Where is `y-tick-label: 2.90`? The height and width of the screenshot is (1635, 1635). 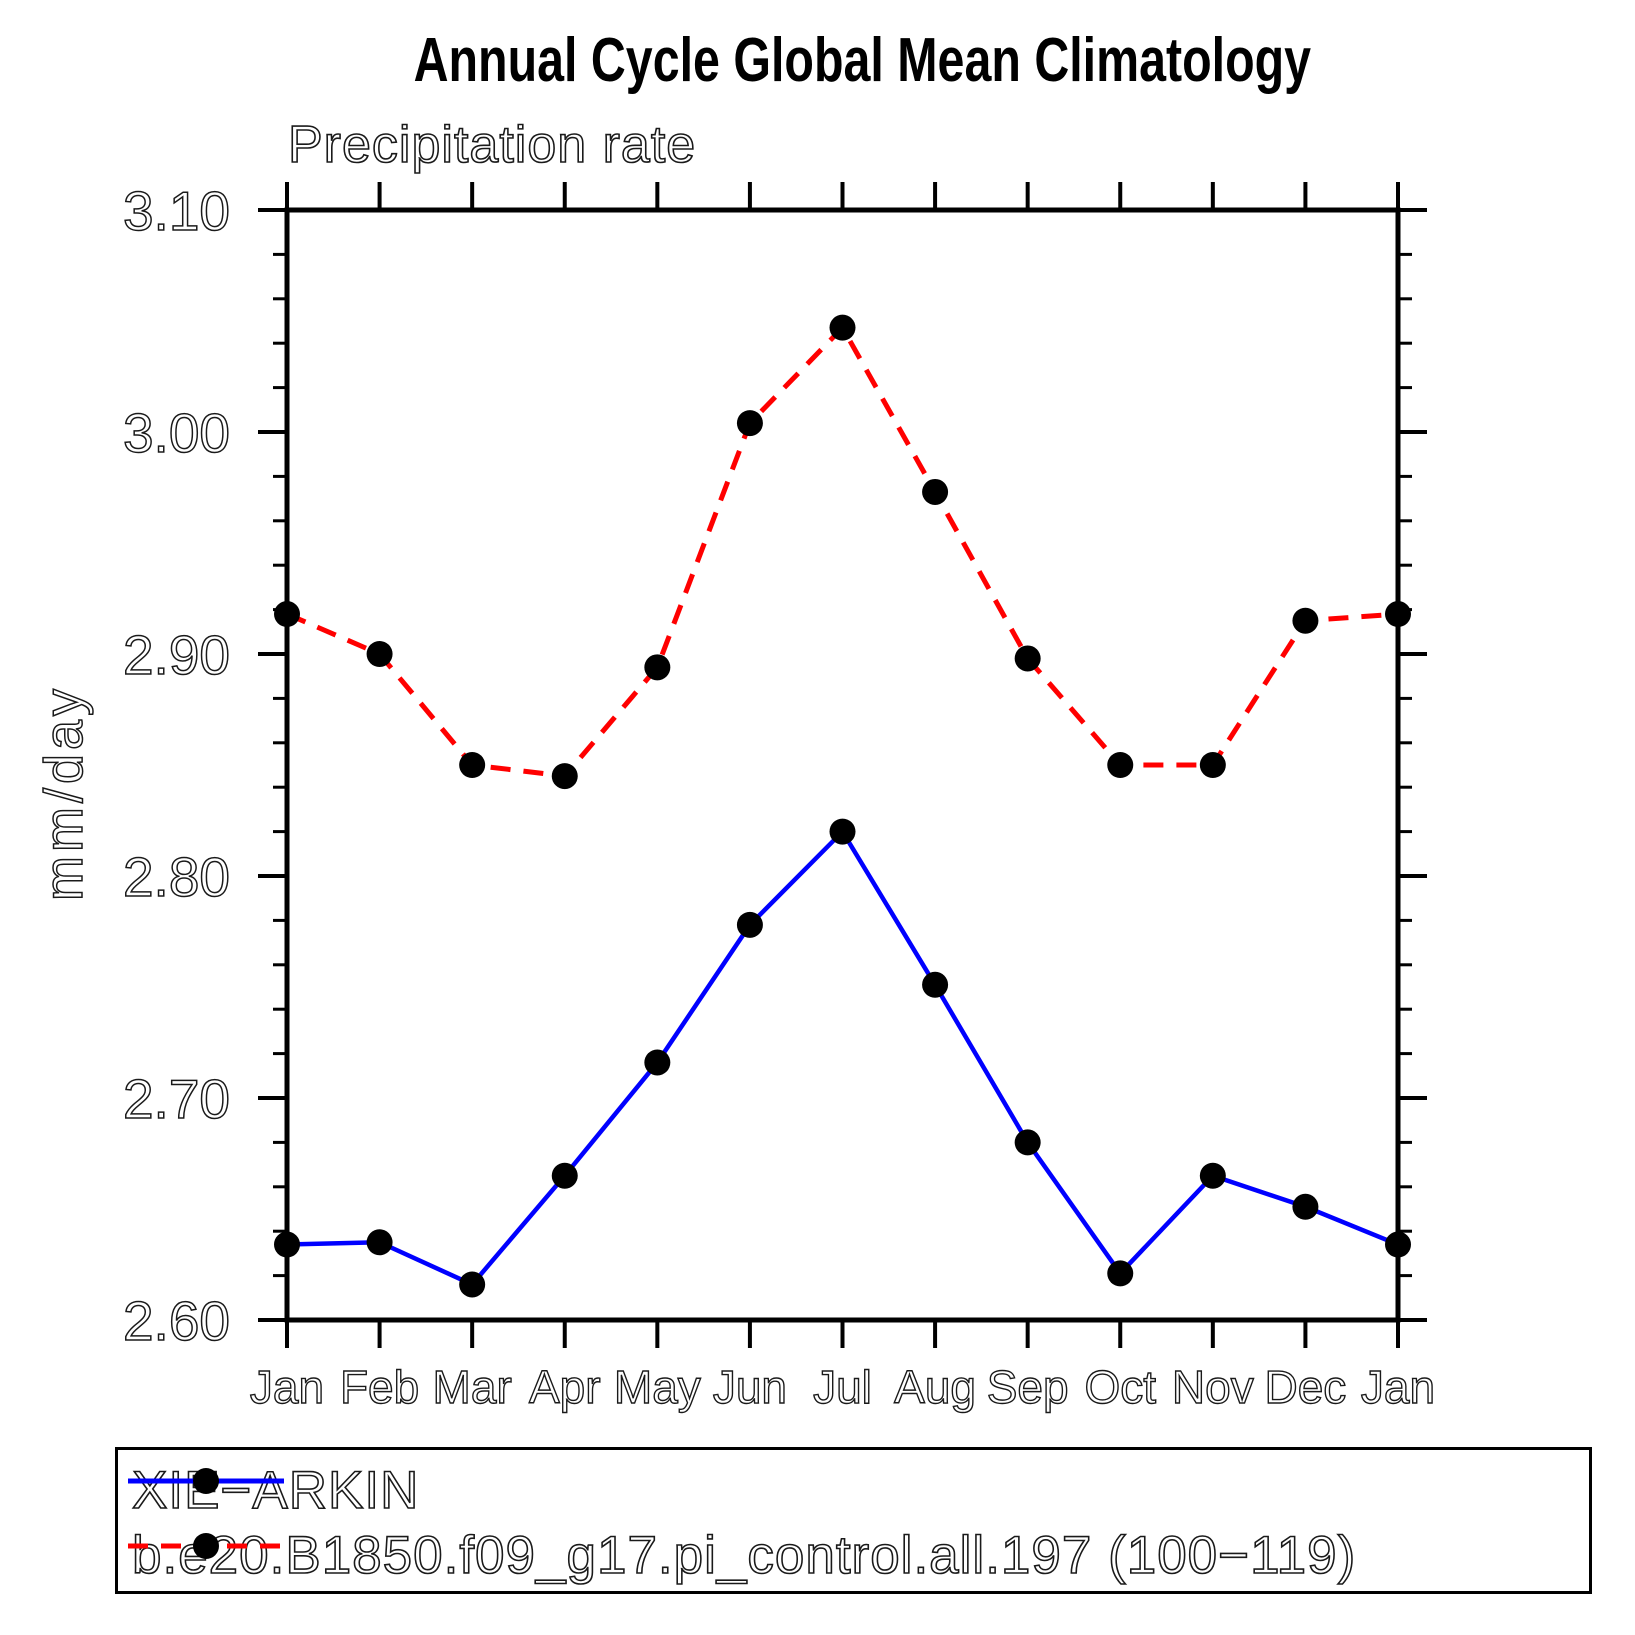 y-tick-label: 2.90 is located at coordinates (176, 655).